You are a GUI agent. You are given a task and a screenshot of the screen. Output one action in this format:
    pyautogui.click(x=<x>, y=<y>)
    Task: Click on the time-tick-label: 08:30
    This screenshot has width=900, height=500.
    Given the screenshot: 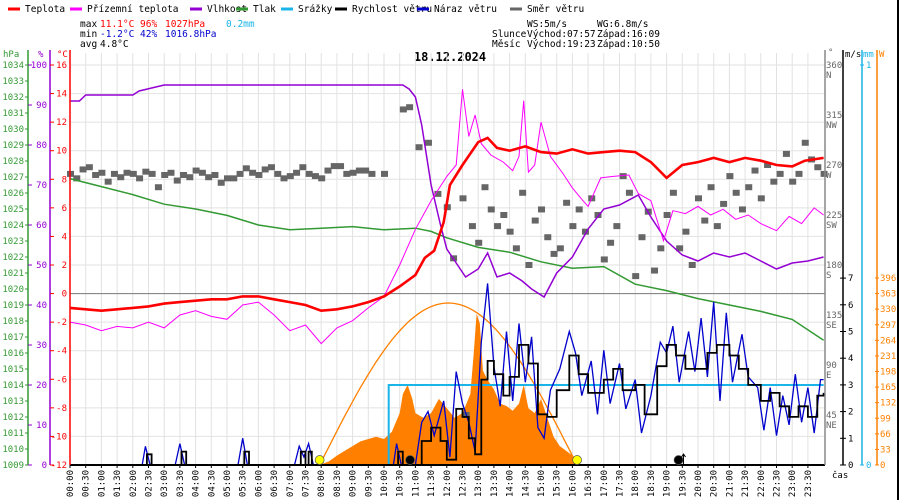 What is the action you would take?
    pyautogui.click(x=338, y=483)
    